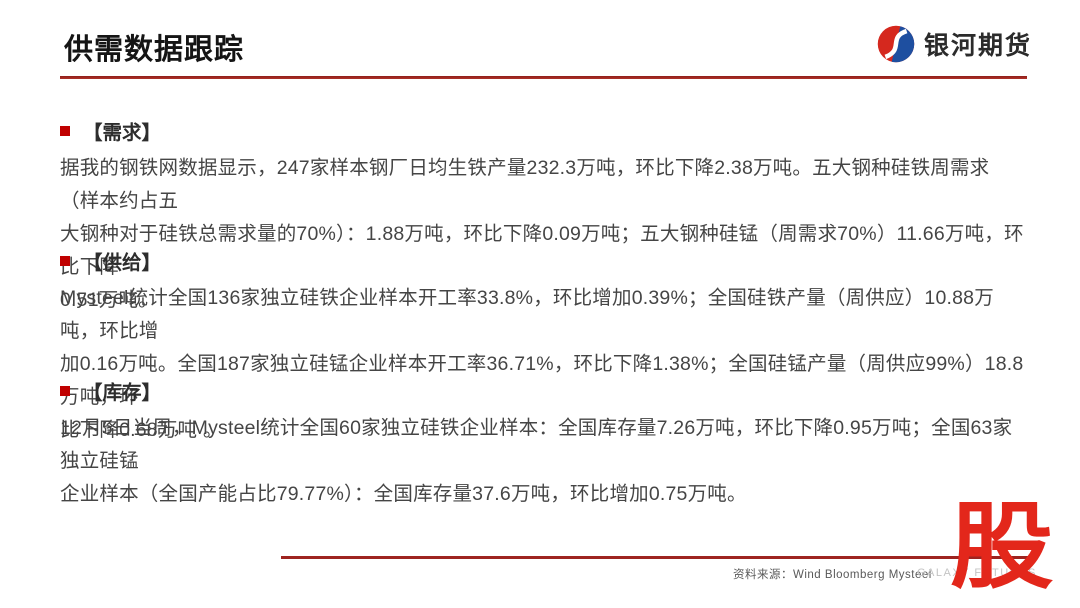  I want to click on page-title: 供需数据跟踪, so click(154, 50).